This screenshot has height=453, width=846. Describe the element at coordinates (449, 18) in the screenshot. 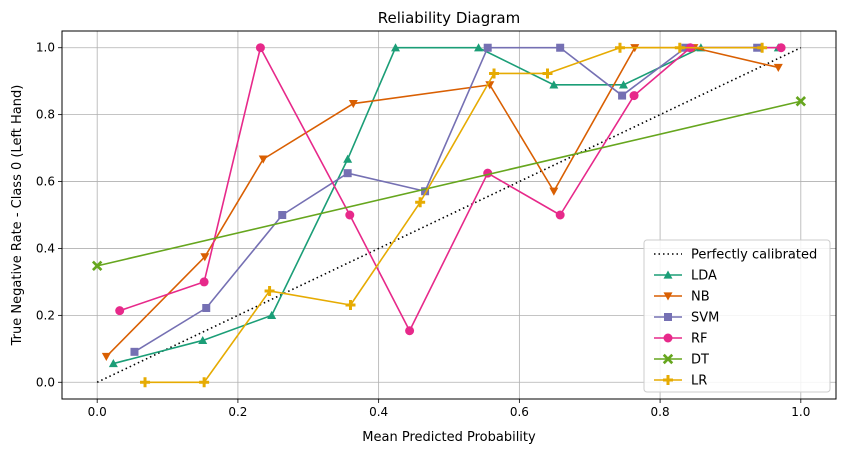

I see `chart-title: Reliability Diagram` at that location.